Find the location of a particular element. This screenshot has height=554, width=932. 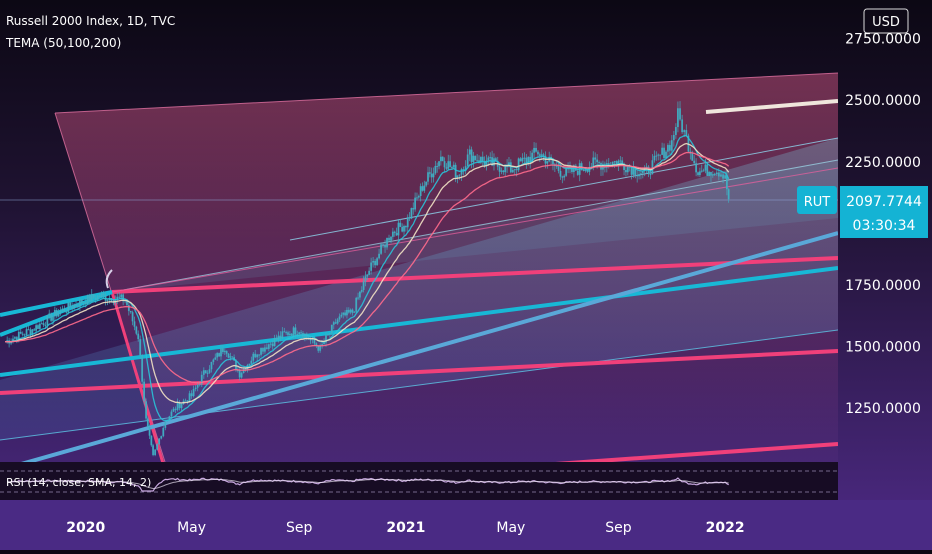

time-axis-background is located at coordinates (466, 525).